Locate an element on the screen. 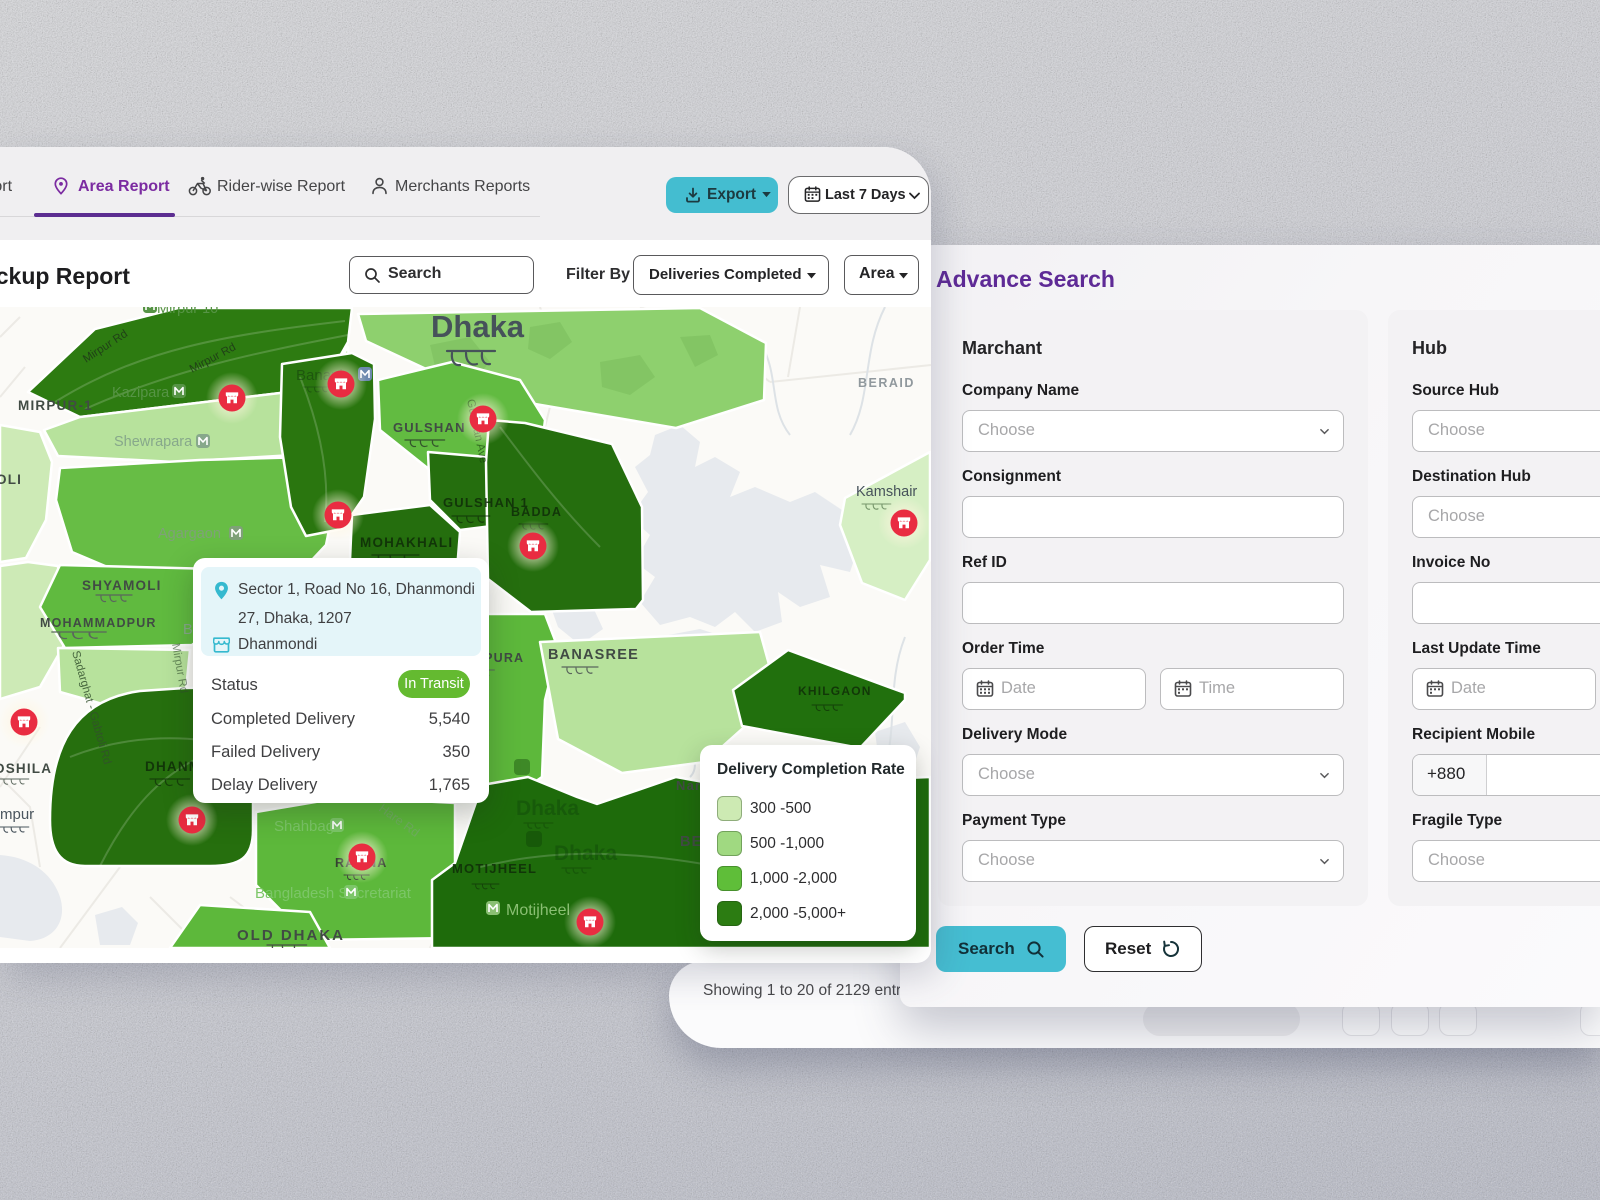 The image size is (1600, 1200). svg-text: Kamshair is located at coordinates (886, 492).